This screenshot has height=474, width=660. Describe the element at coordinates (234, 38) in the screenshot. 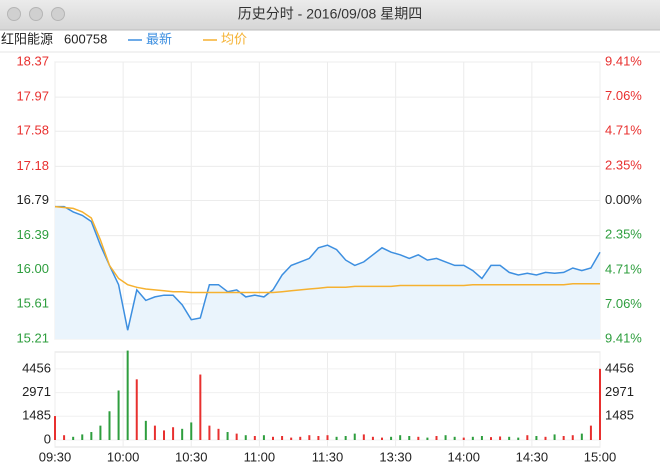

I see `legend-label: 均价` at that location.